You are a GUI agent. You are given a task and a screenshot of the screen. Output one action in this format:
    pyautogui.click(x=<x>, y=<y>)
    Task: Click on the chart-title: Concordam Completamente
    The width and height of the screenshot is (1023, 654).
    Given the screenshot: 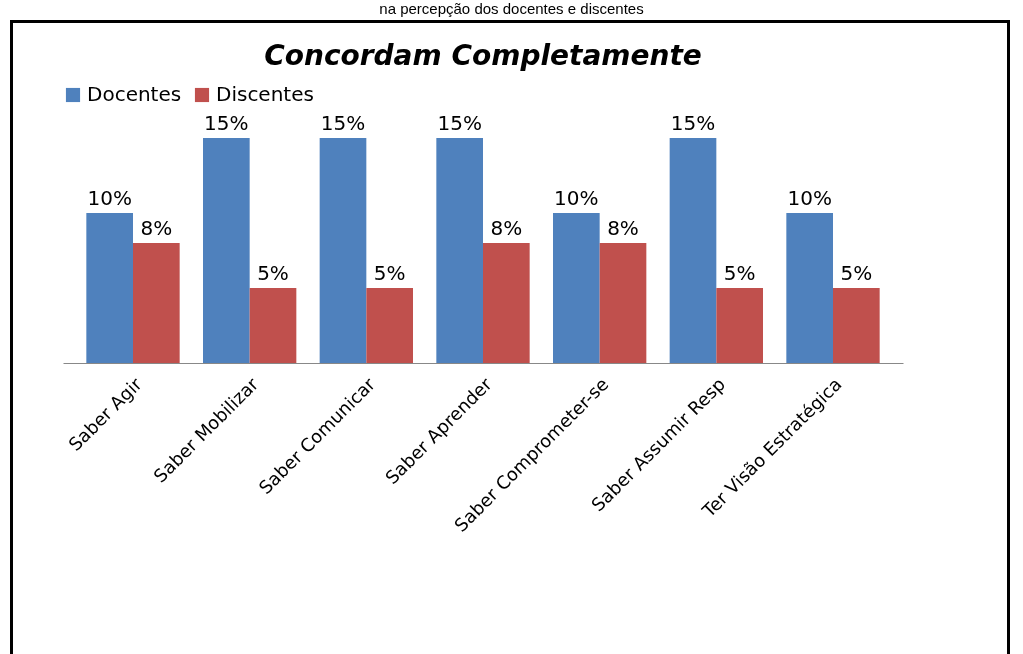 What is the action you would take?
    pyautogui.click(x=483, y=55)
    